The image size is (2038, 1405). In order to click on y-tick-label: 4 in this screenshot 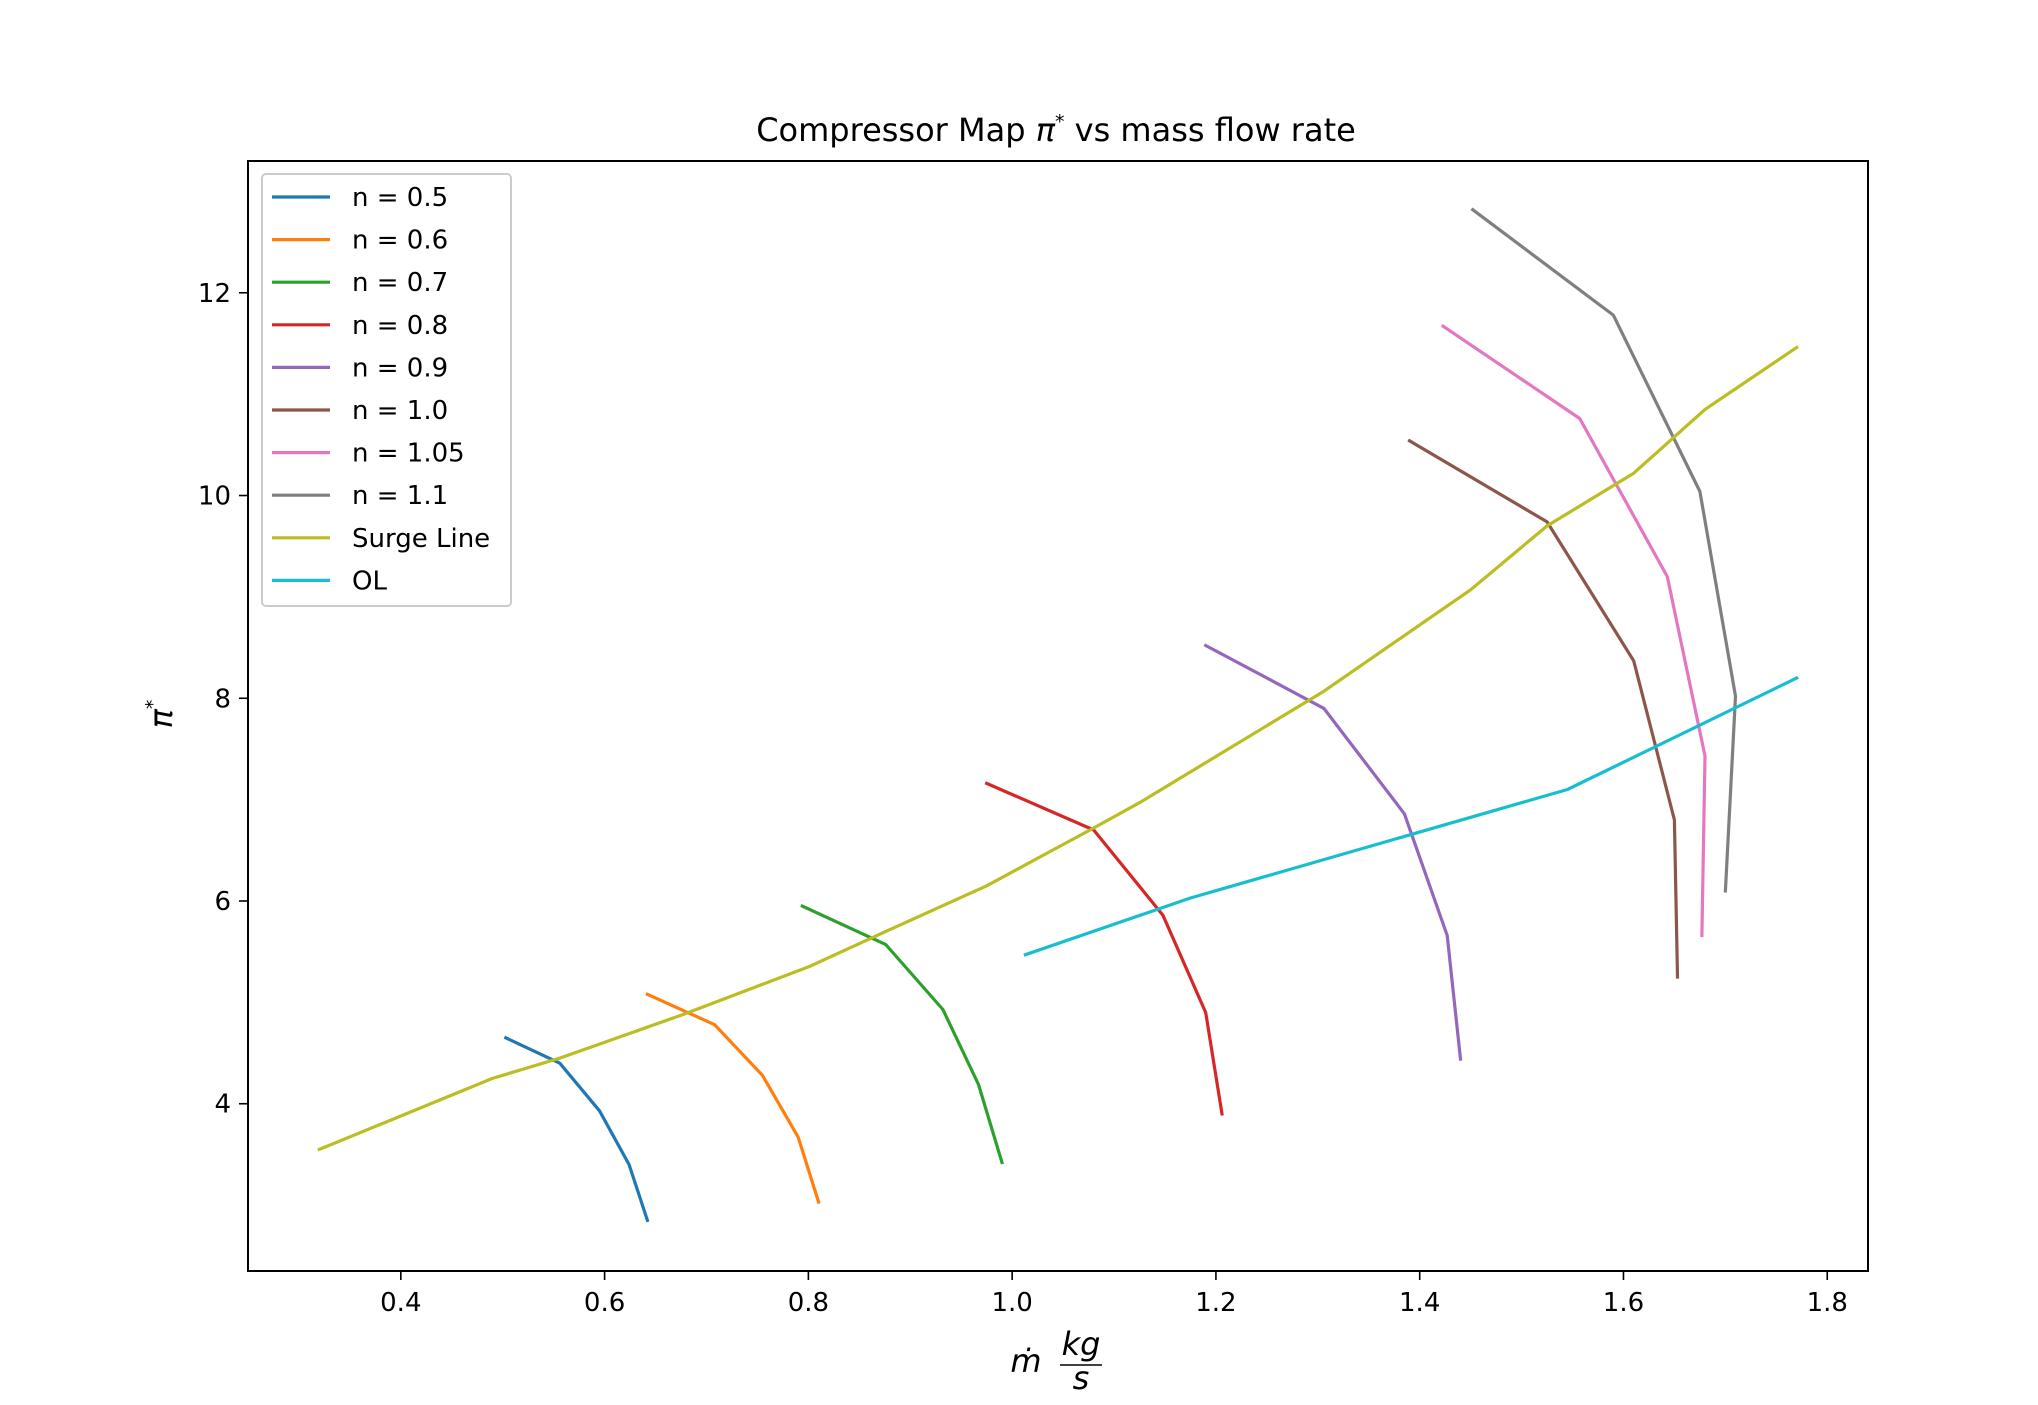, I will do `click(222, 1105)`.